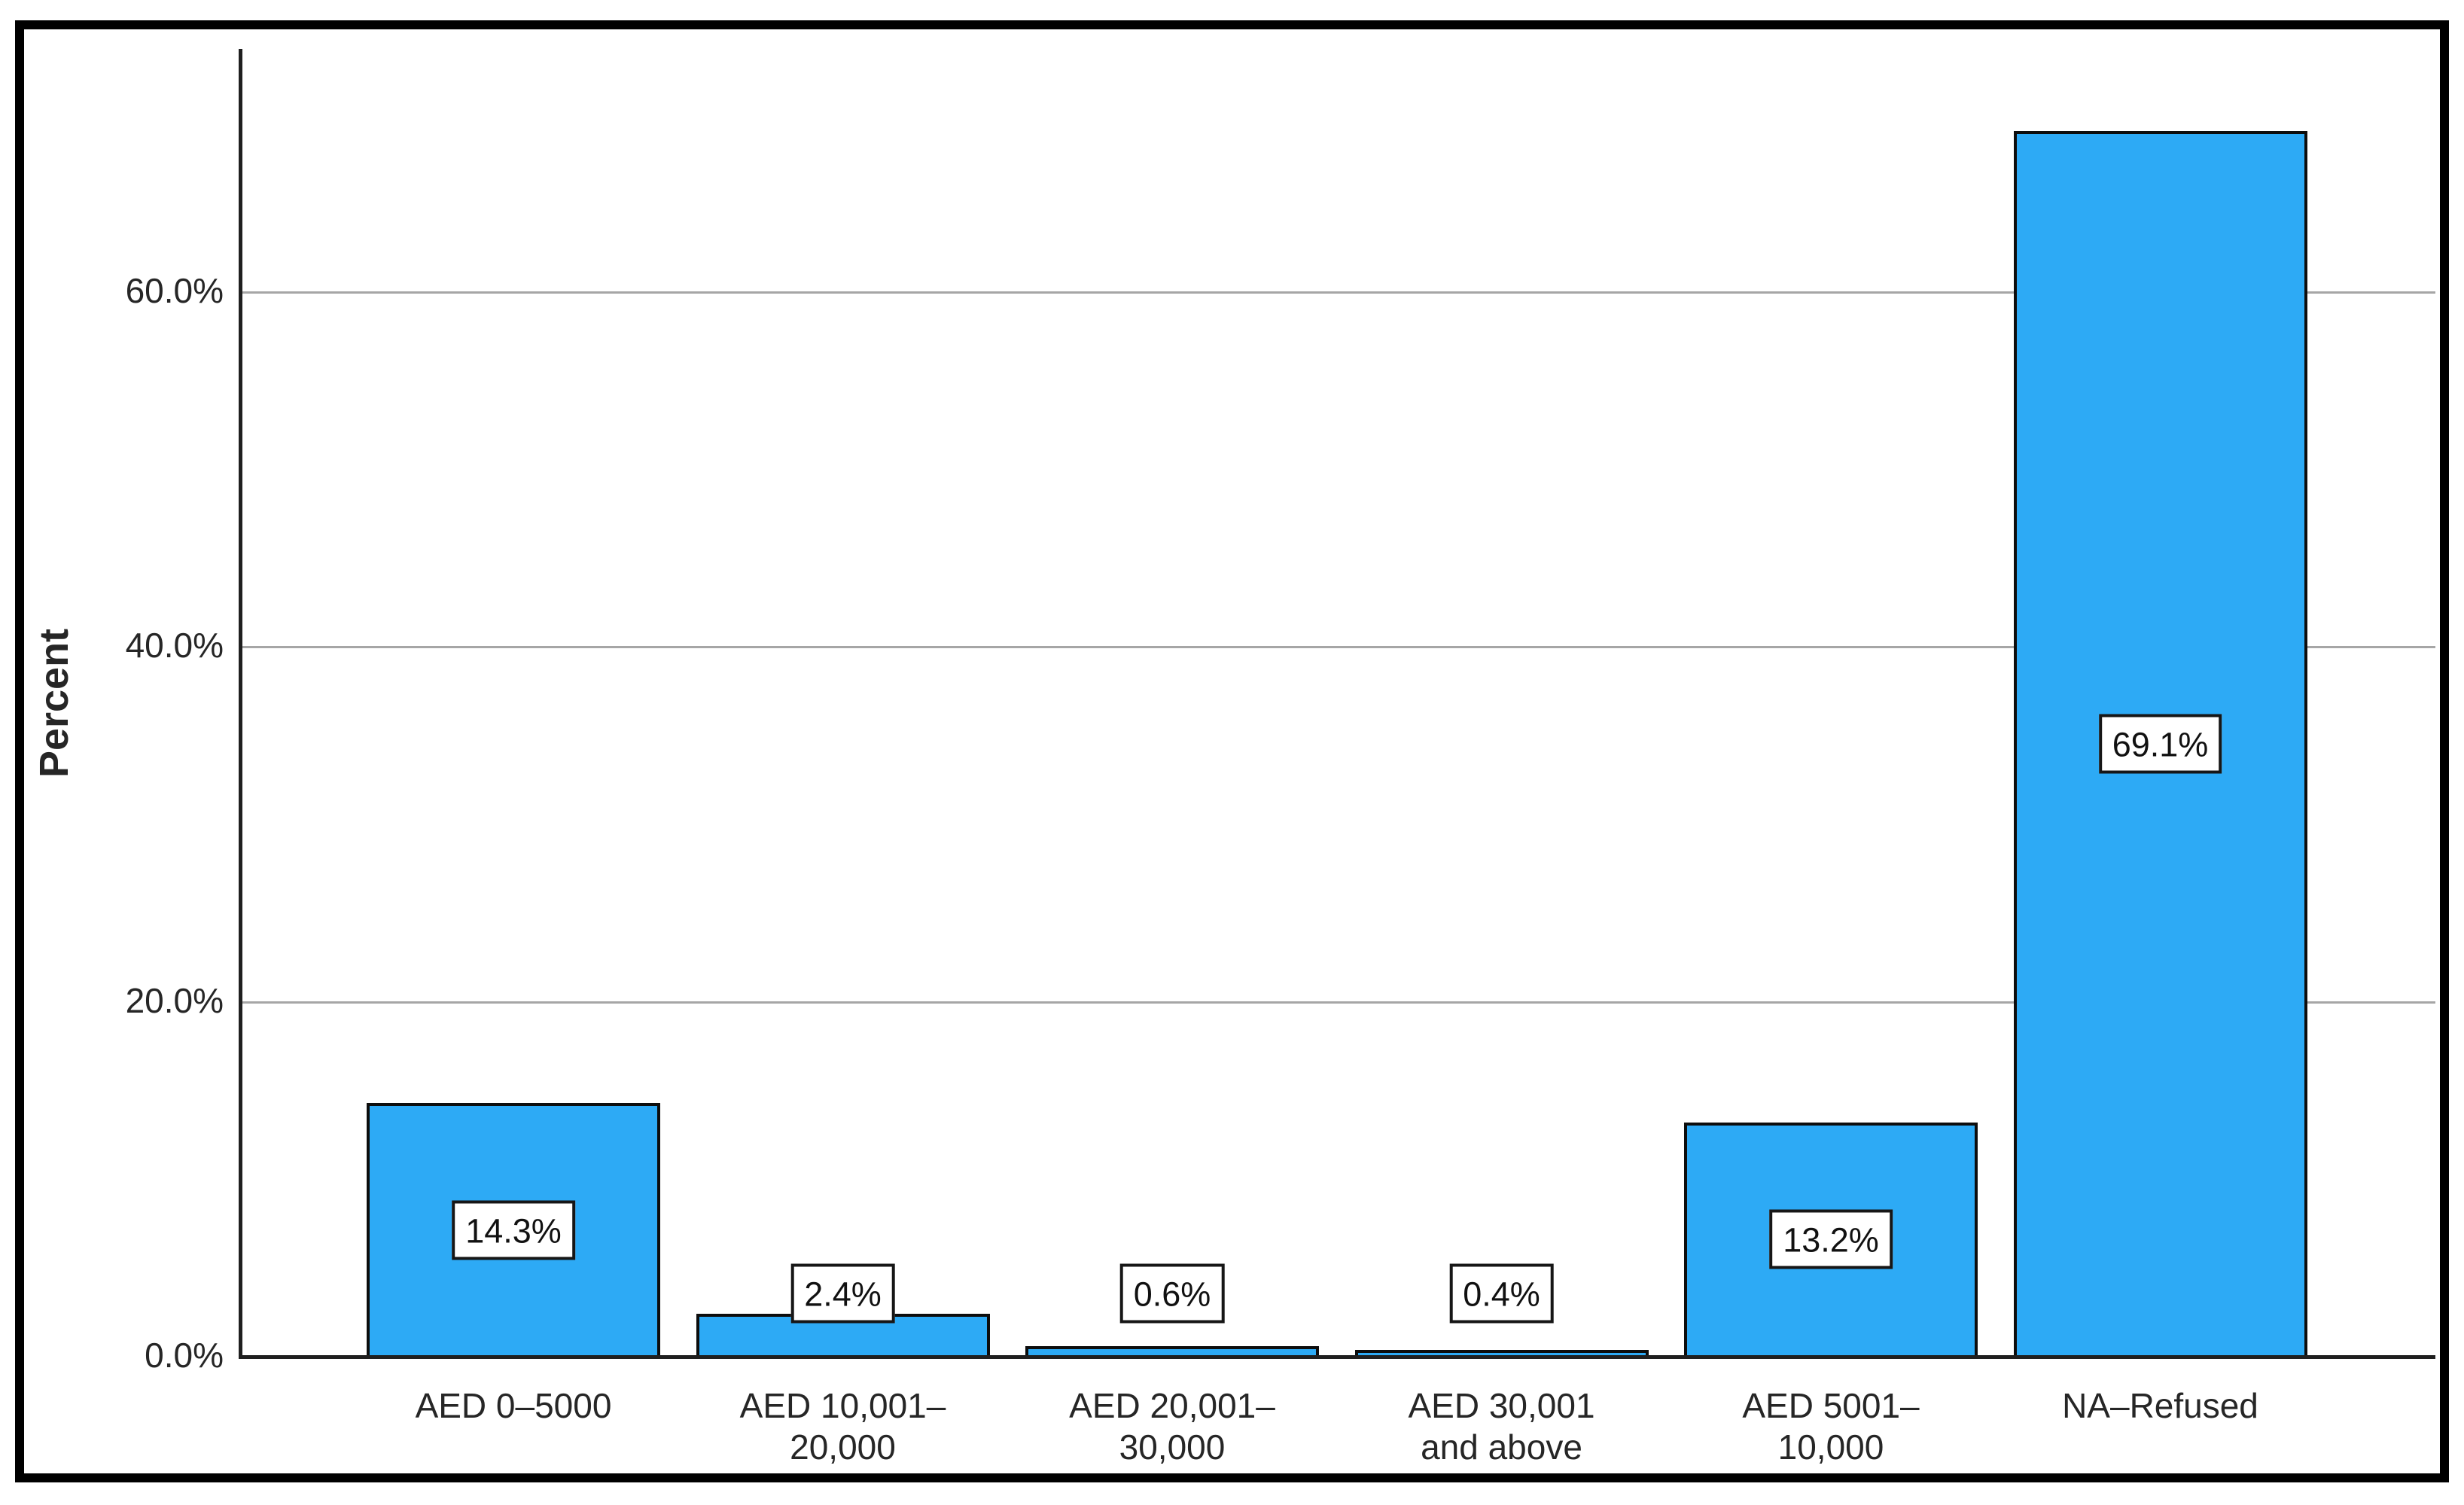  What do you see at coordinates (1831, 1239) in the screenshot?
I see `bar-value-label: 13.2%` at bounding box center [1831, 1239].